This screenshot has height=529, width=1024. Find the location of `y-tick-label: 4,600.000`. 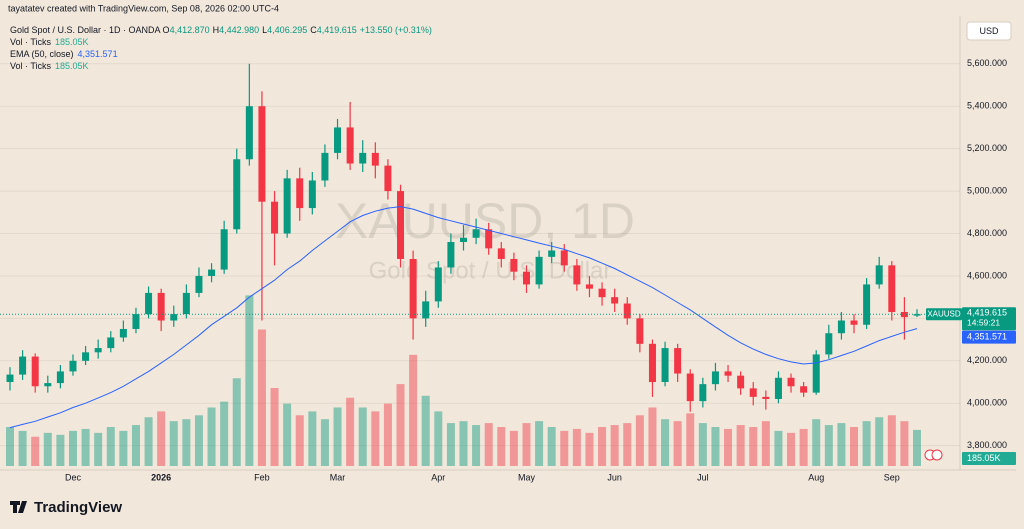

y-tick-label: 4,600.000 is located at coordinates (987, 275).